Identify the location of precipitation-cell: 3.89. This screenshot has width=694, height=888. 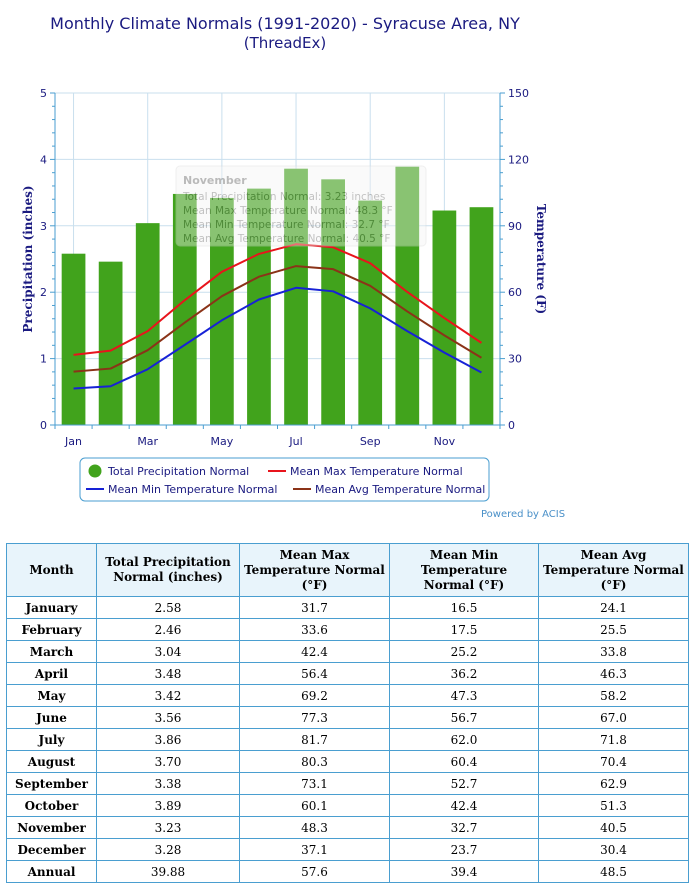
(168, 805).